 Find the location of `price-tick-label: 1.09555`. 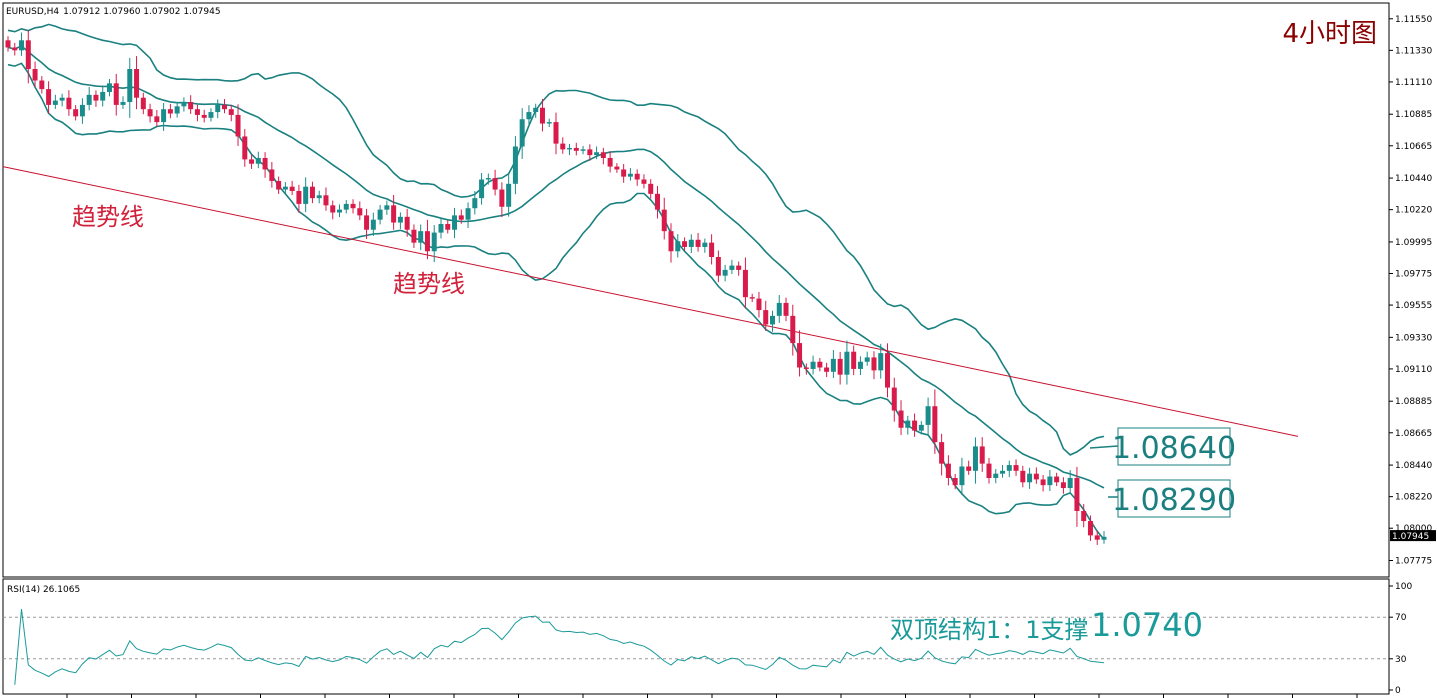

price-tick-label: 1.09555 is located at coordinates (1413, 306).